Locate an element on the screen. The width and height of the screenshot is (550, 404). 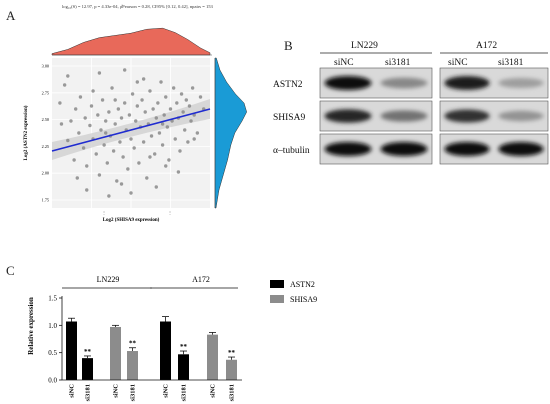
wb-row-label-tubulin: α–tubulin is located at coordinates (291, 151).